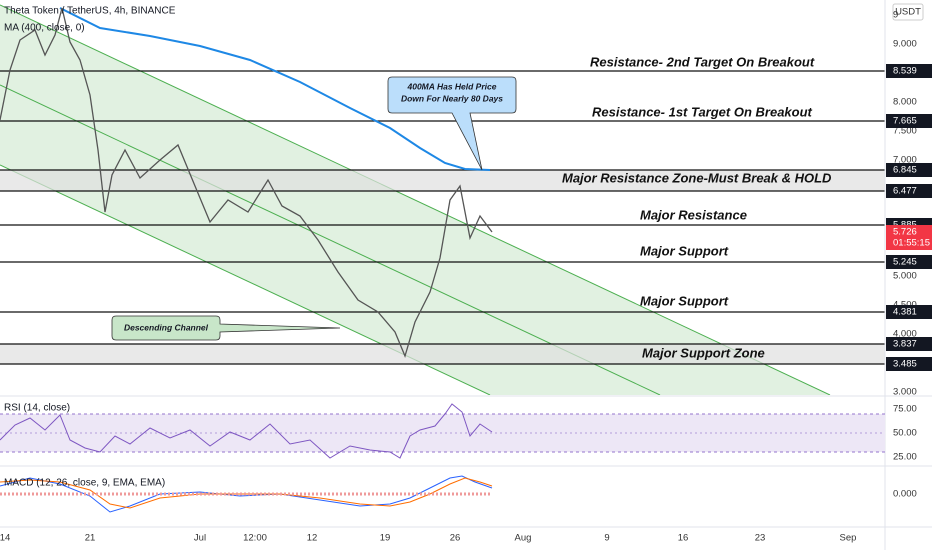  Describe the element at coordinates (683, 538) in the screenshot. I see `time-tick: 16` at that location.